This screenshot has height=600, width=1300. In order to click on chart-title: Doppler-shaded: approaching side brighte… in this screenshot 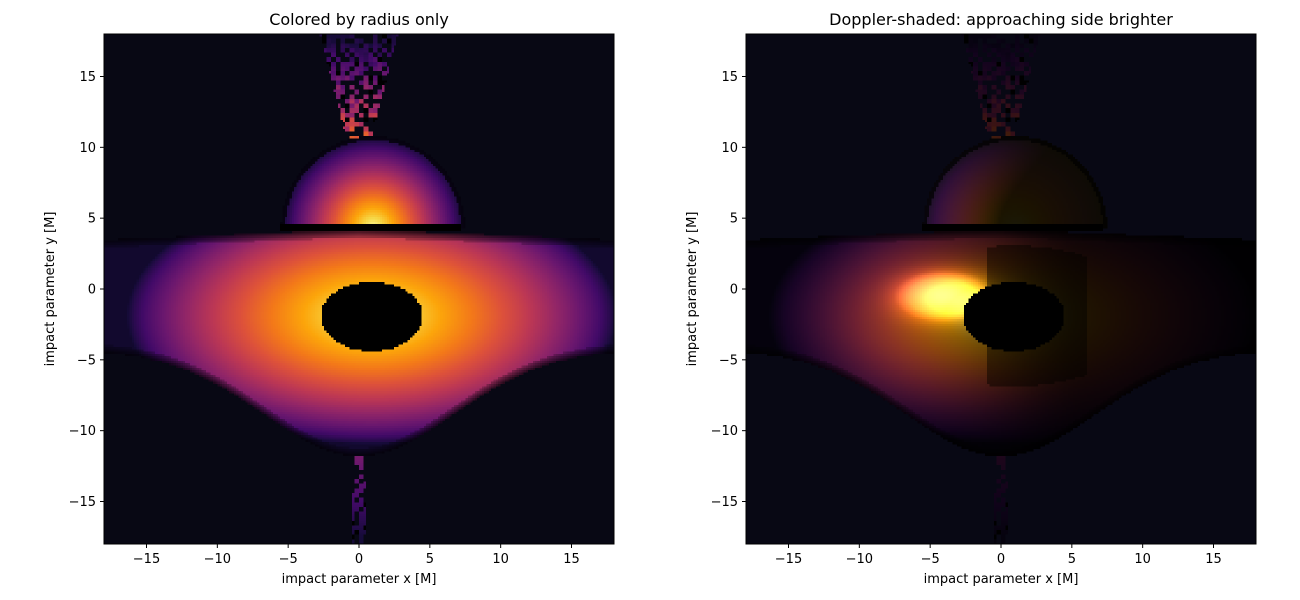, I will do `click(1001, 19)`.